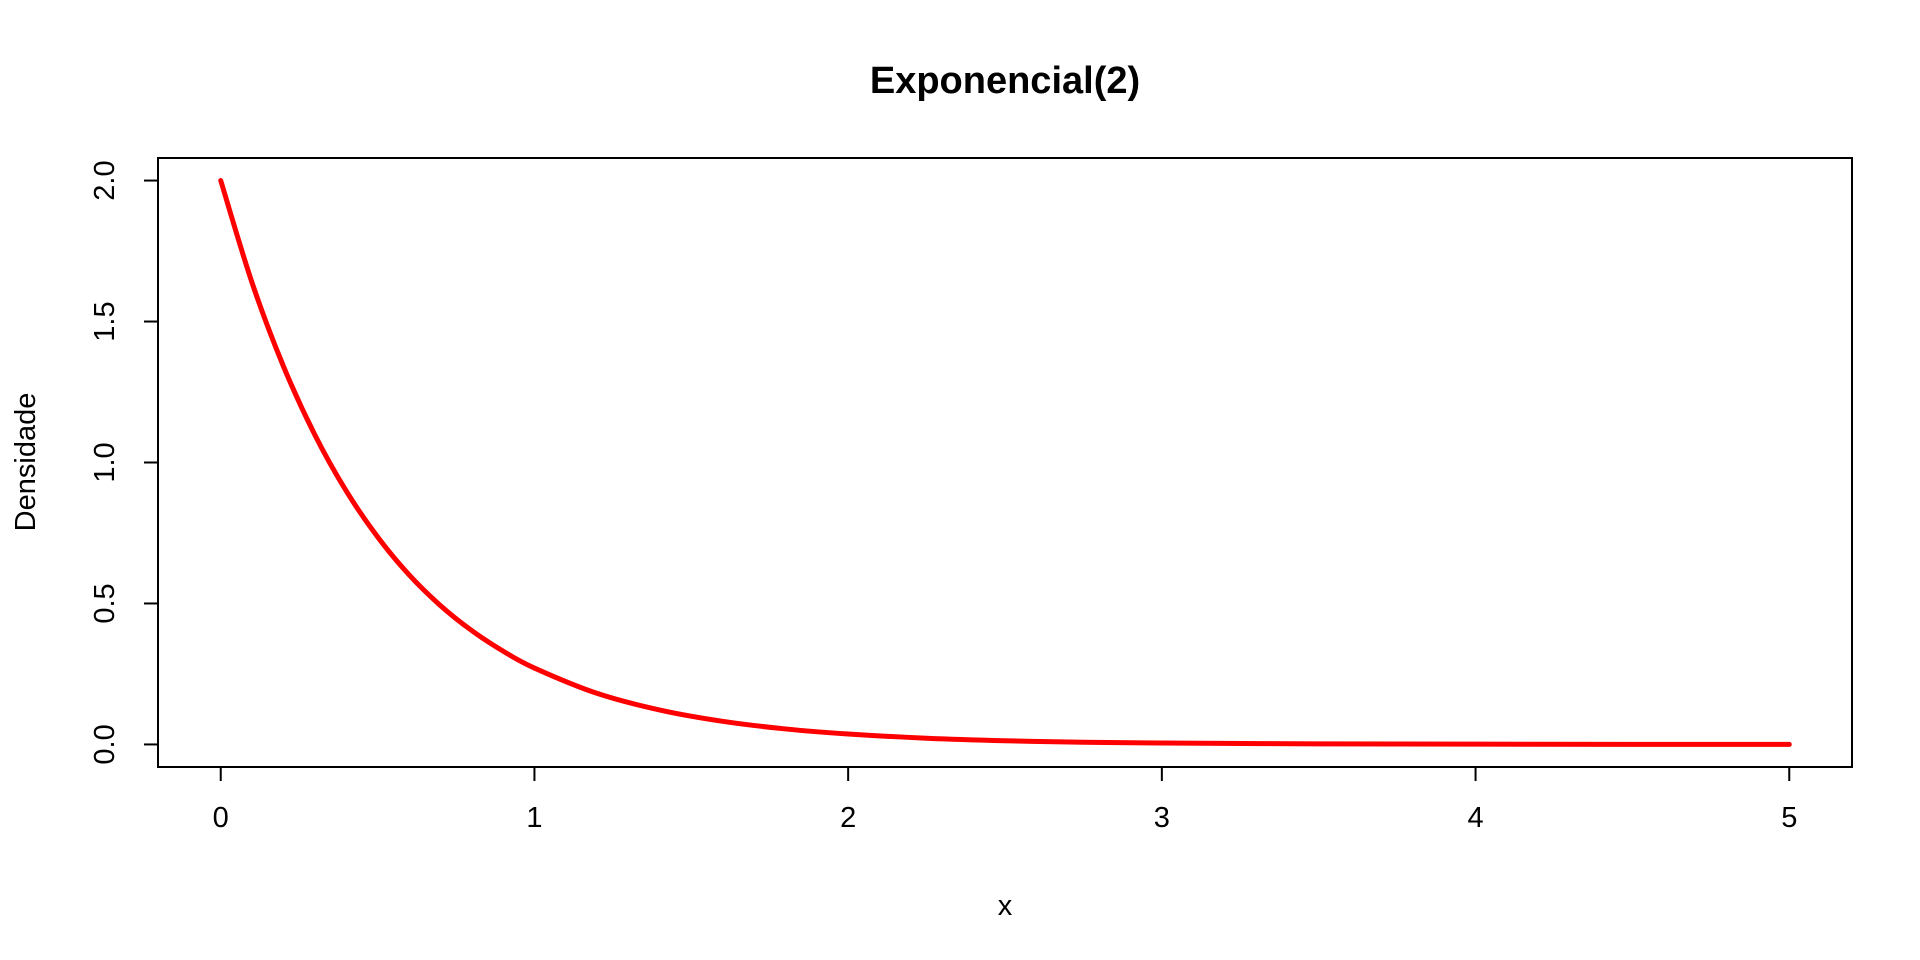  I want to click on x-tick-label: 5, so click(1789, 818).